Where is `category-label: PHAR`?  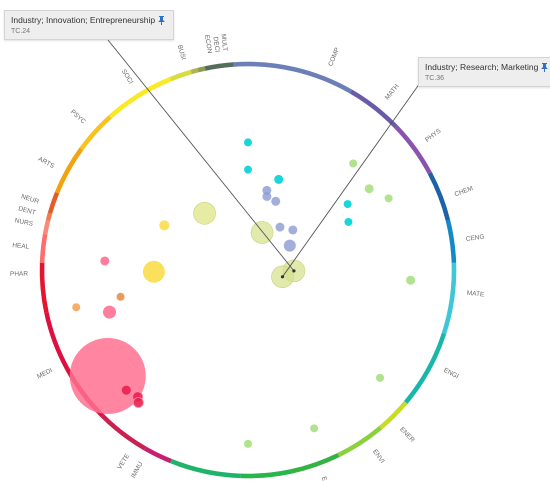
category-label: PHAR is located at coordinates (19, 274).